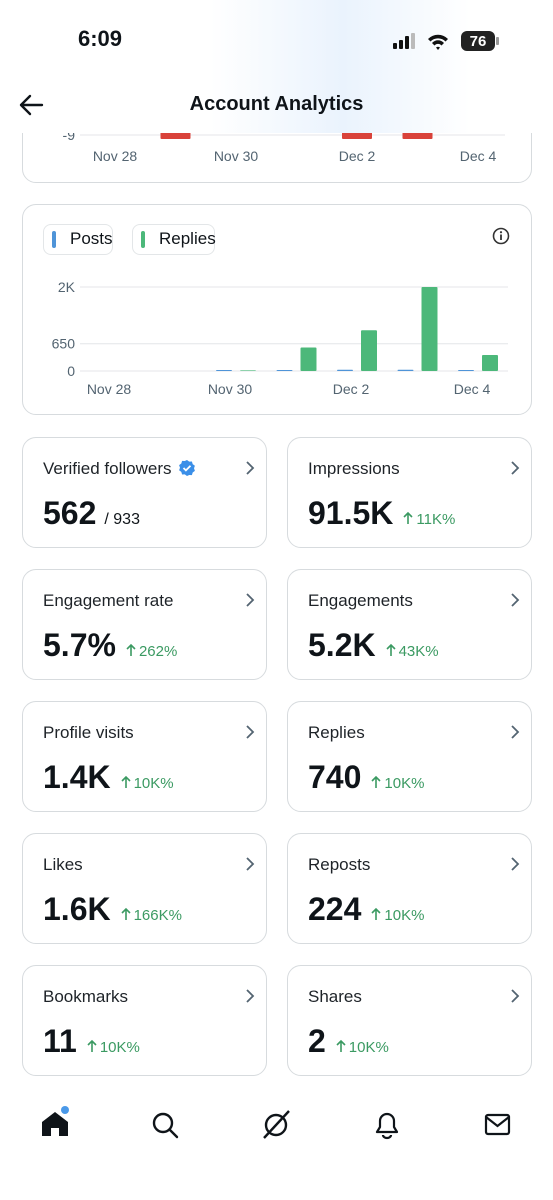 This screenshot has width=553, height=1200. What do you see at coordinates (336, 732) in the screenshot?
I see `metric-label: Replies` at bounding box center [336, 732].